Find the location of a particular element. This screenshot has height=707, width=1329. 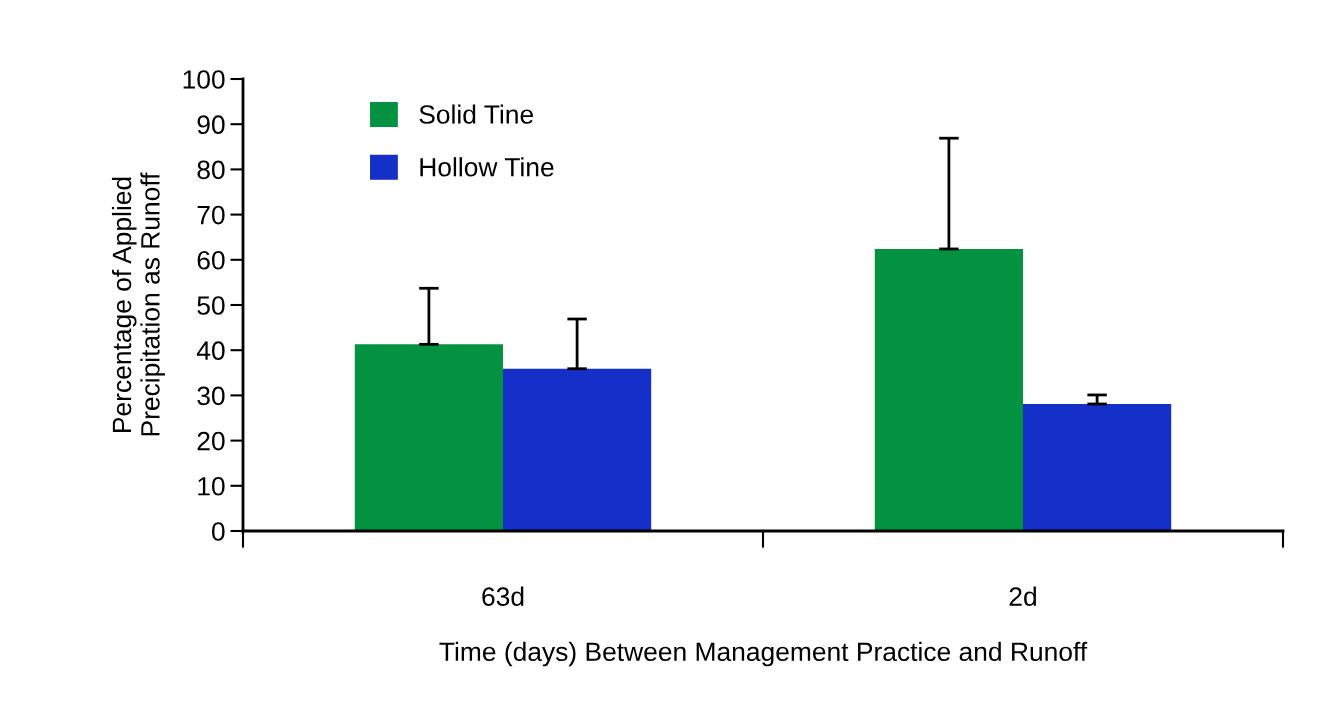

y-axis-title: Percentage of Applied Precipitation as Runoff is located at coordinates (138, 304).